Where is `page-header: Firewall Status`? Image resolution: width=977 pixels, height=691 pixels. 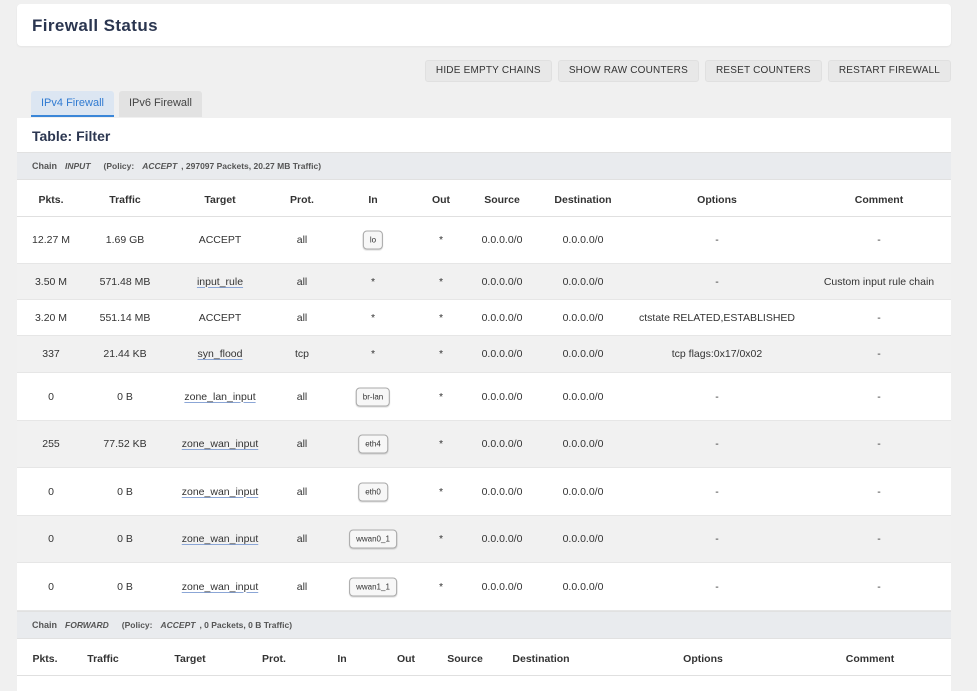 page-header: Firewall Status is located at coordinates (484, 25).